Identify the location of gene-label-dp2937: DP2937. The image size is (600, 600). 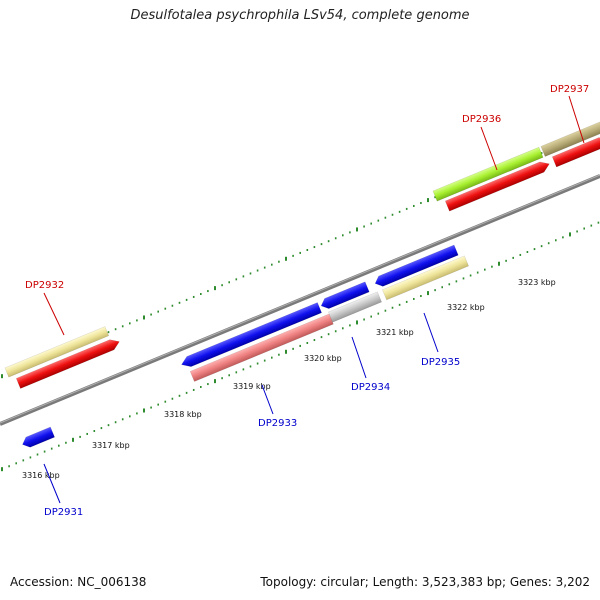
(569, 89).